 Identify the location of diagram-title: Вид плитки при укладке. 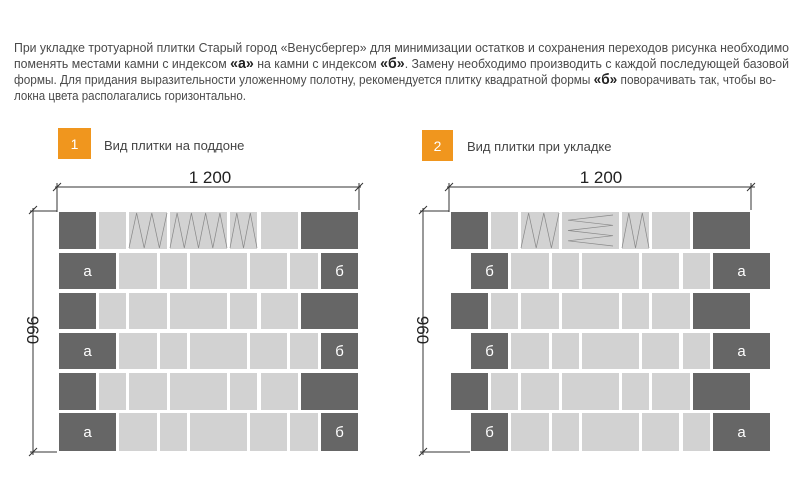
(539, 146).